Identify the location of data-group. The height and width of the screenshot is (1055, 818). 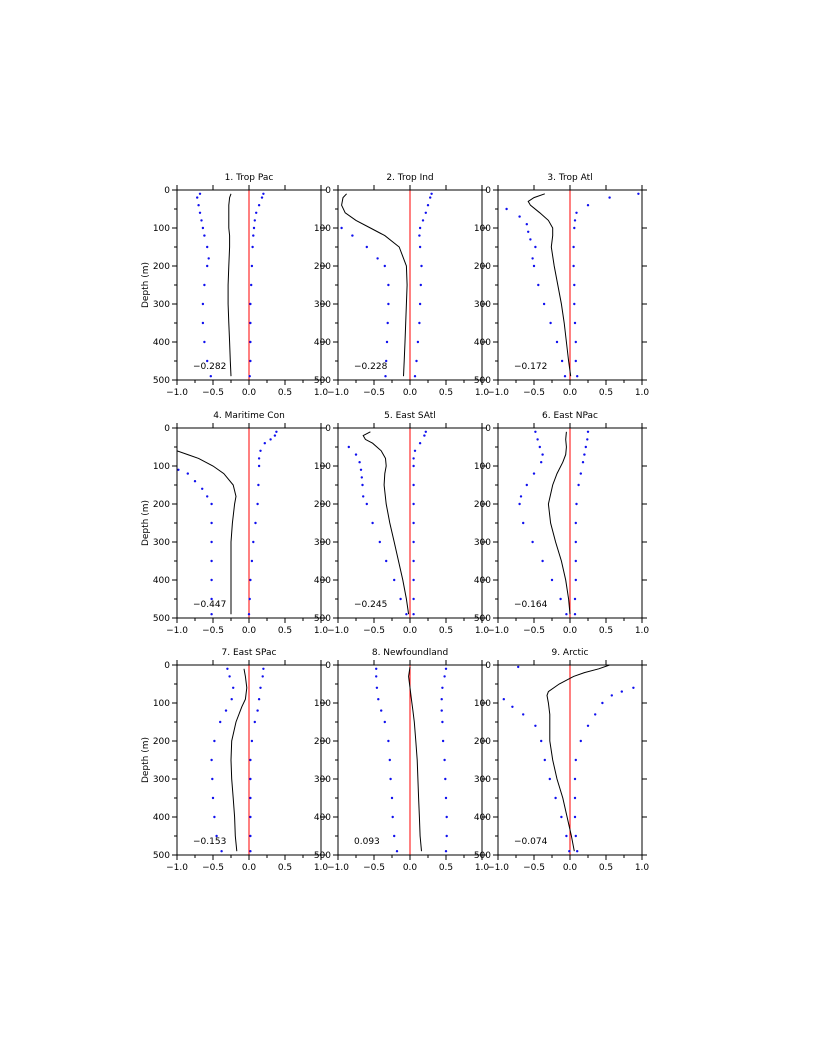
(230, 285).